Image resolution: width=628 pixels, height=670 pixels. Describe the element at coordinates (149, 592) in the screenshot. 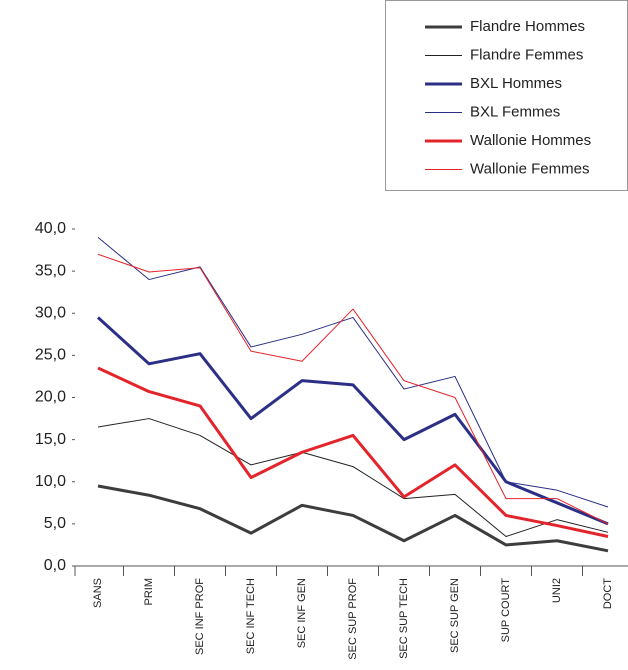

I see `x-tick-label: PRIM` at that location.